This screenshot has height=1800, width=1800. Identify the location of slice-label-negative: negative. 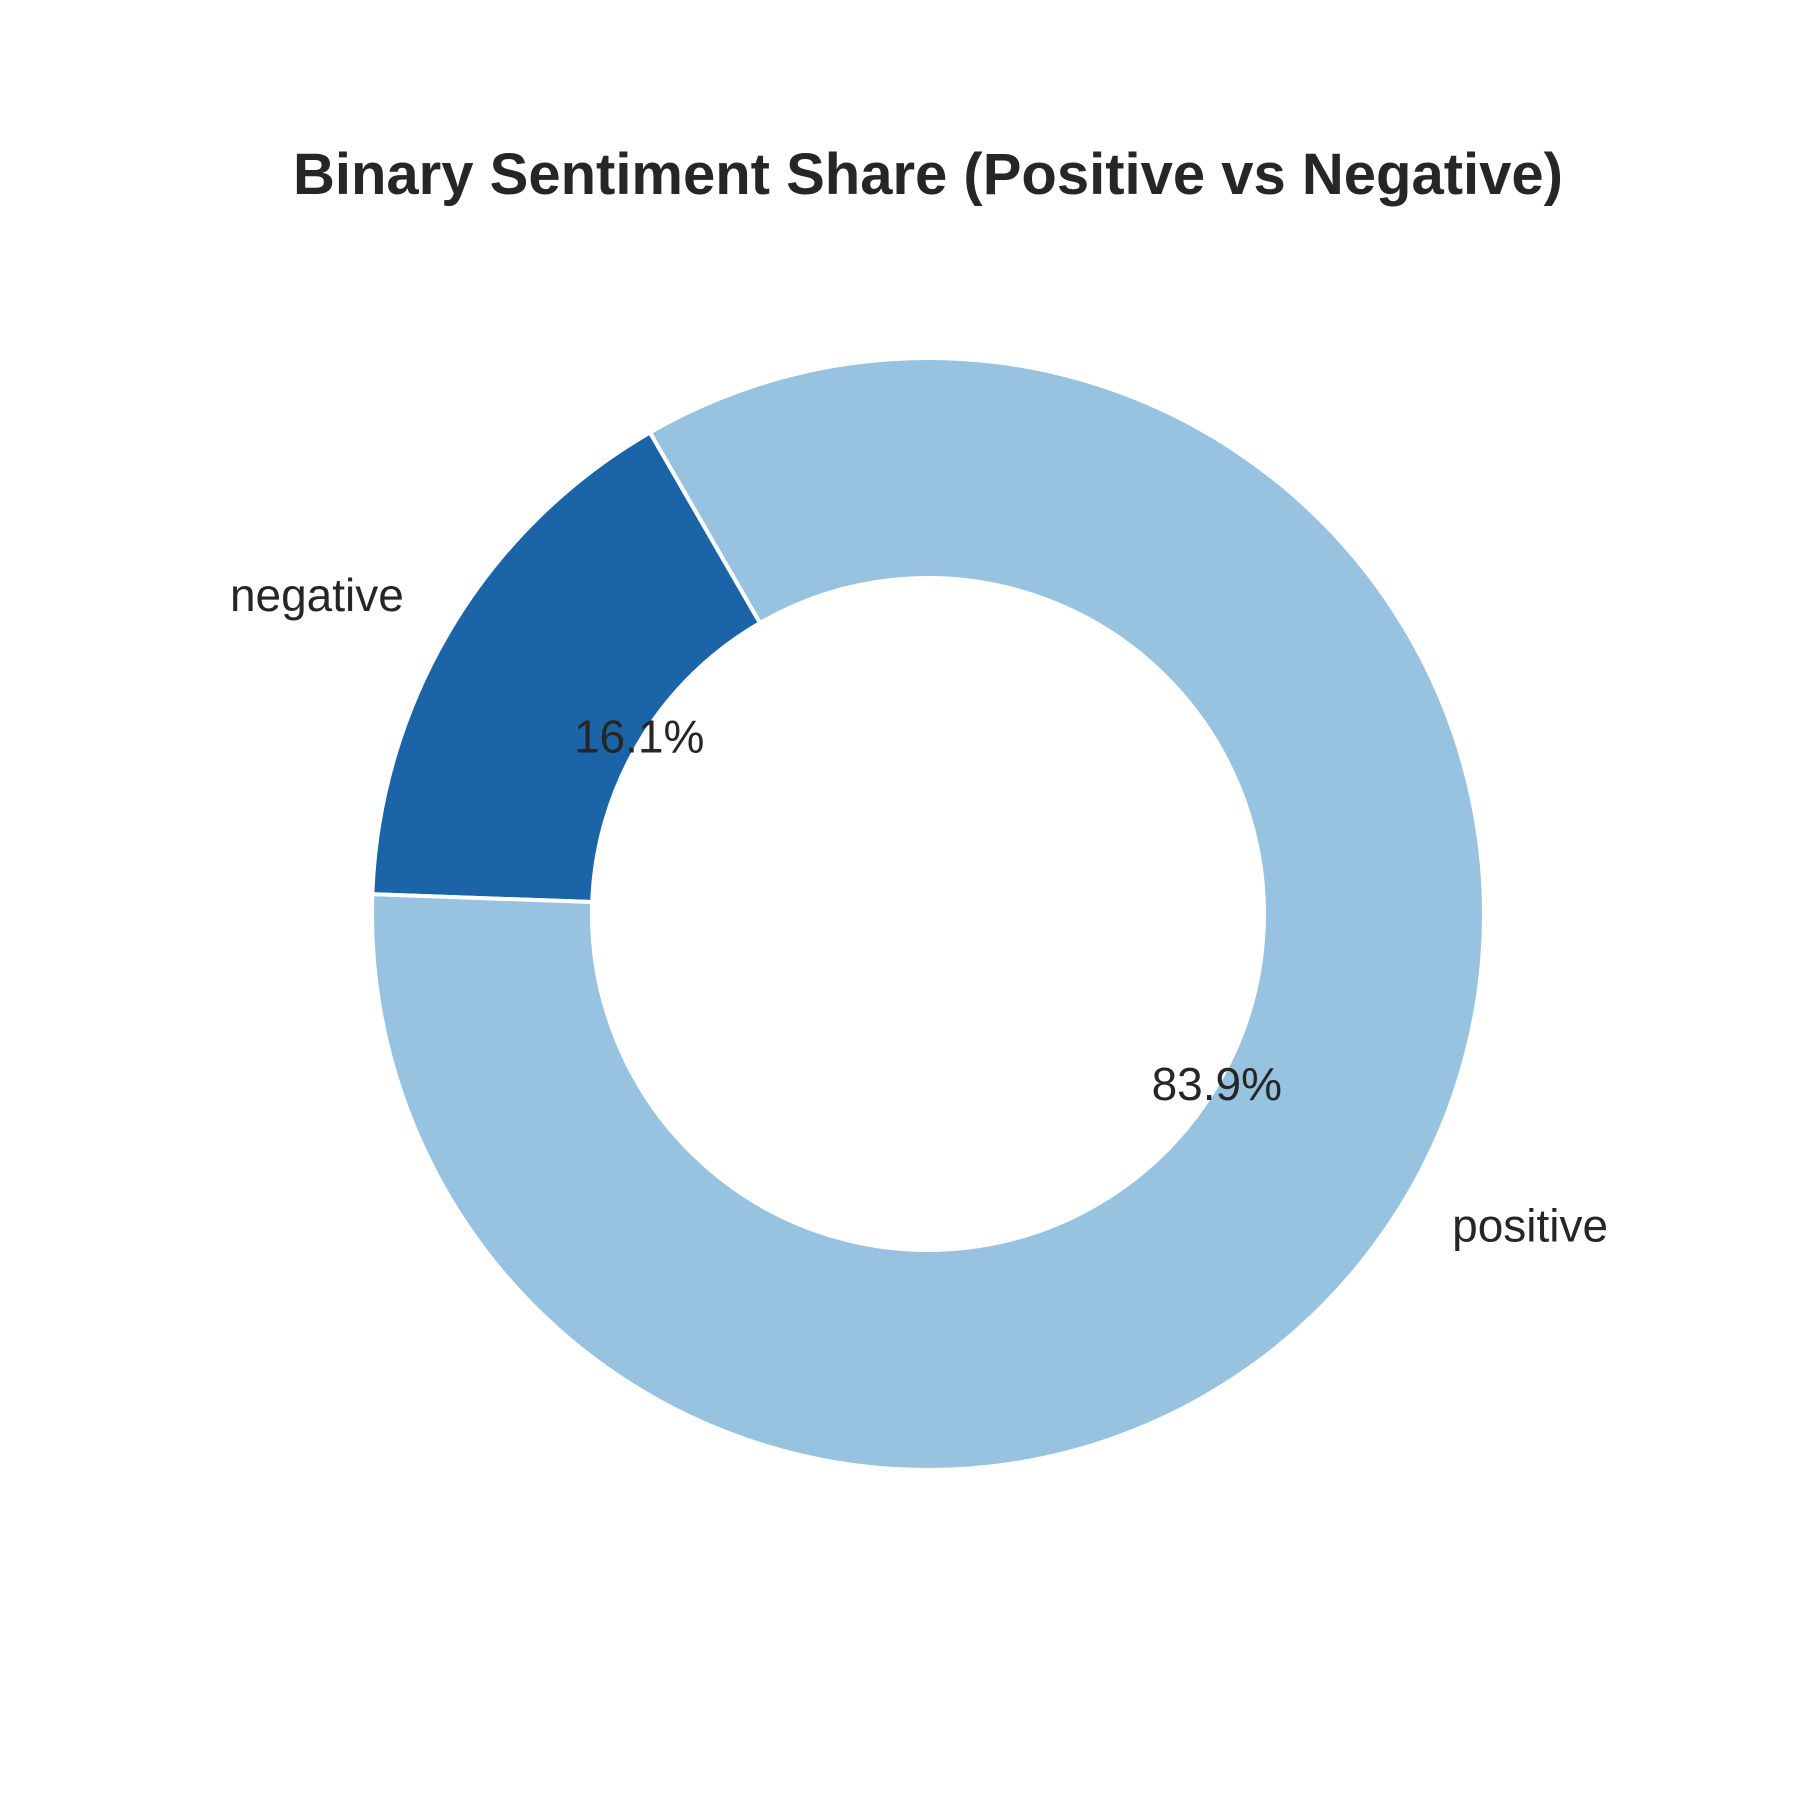
(317, 595).